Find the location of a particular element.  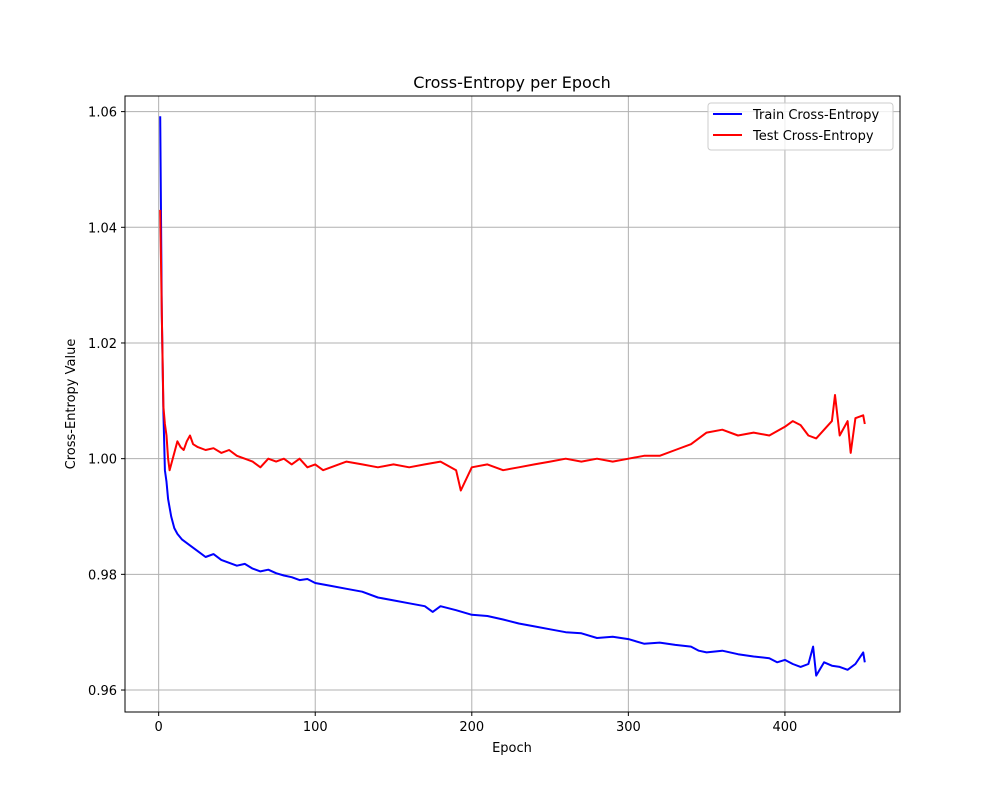

y-tick-label: 0.98 is located at coordinates (102, 575).